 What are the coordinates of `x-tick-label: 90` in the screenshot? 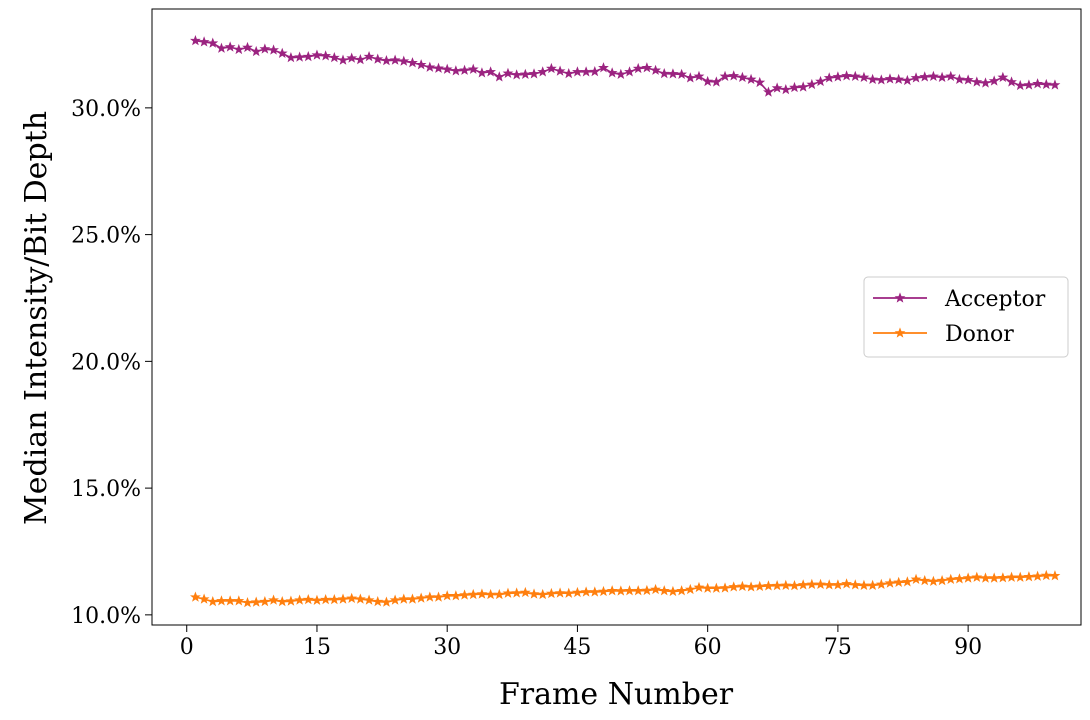 It's located at (968, 647).